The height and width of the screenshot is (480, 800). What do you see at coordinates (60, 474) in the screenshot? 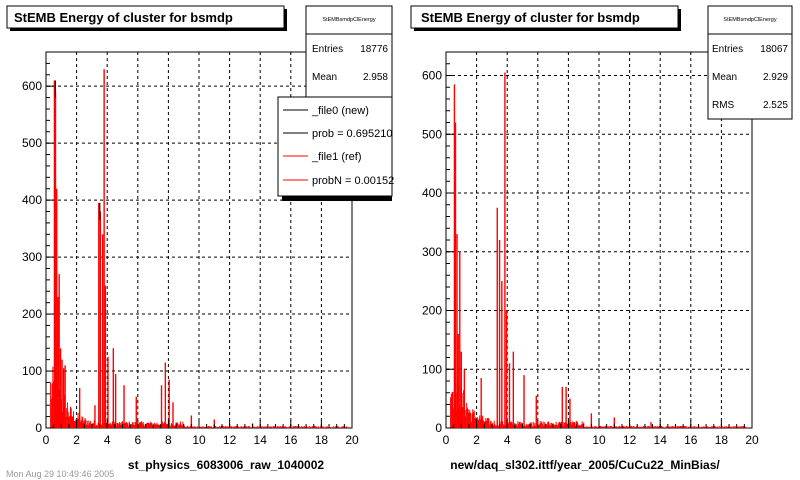
I see `footer-timestamp: Mon Aug 29 10:49:46 2005` at bounding box center [60, 474].